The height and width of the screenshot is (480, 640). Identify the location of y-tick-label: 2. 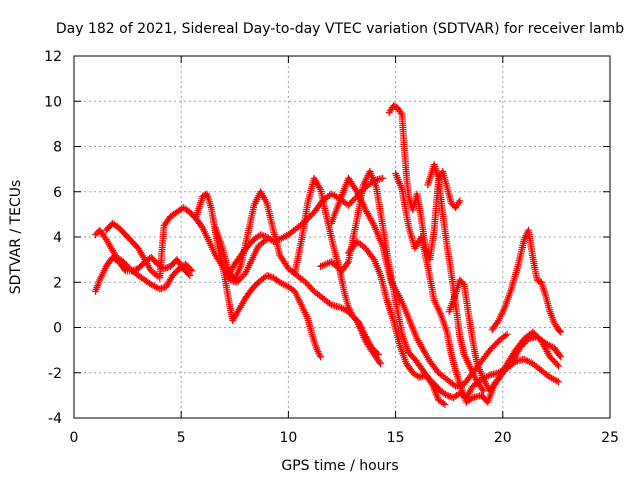
(57, 283).